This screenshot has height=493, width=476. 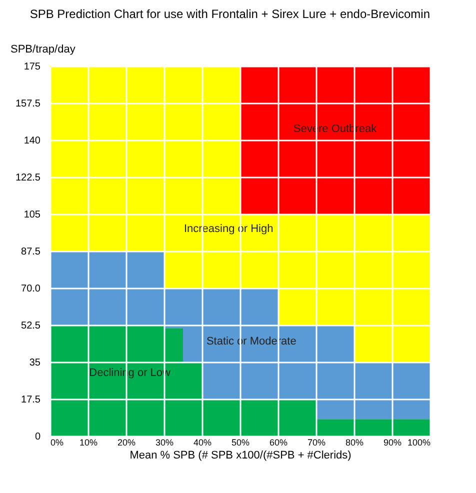 I want to click on y-tick-label: 52.5, so click(x=31, y=326).